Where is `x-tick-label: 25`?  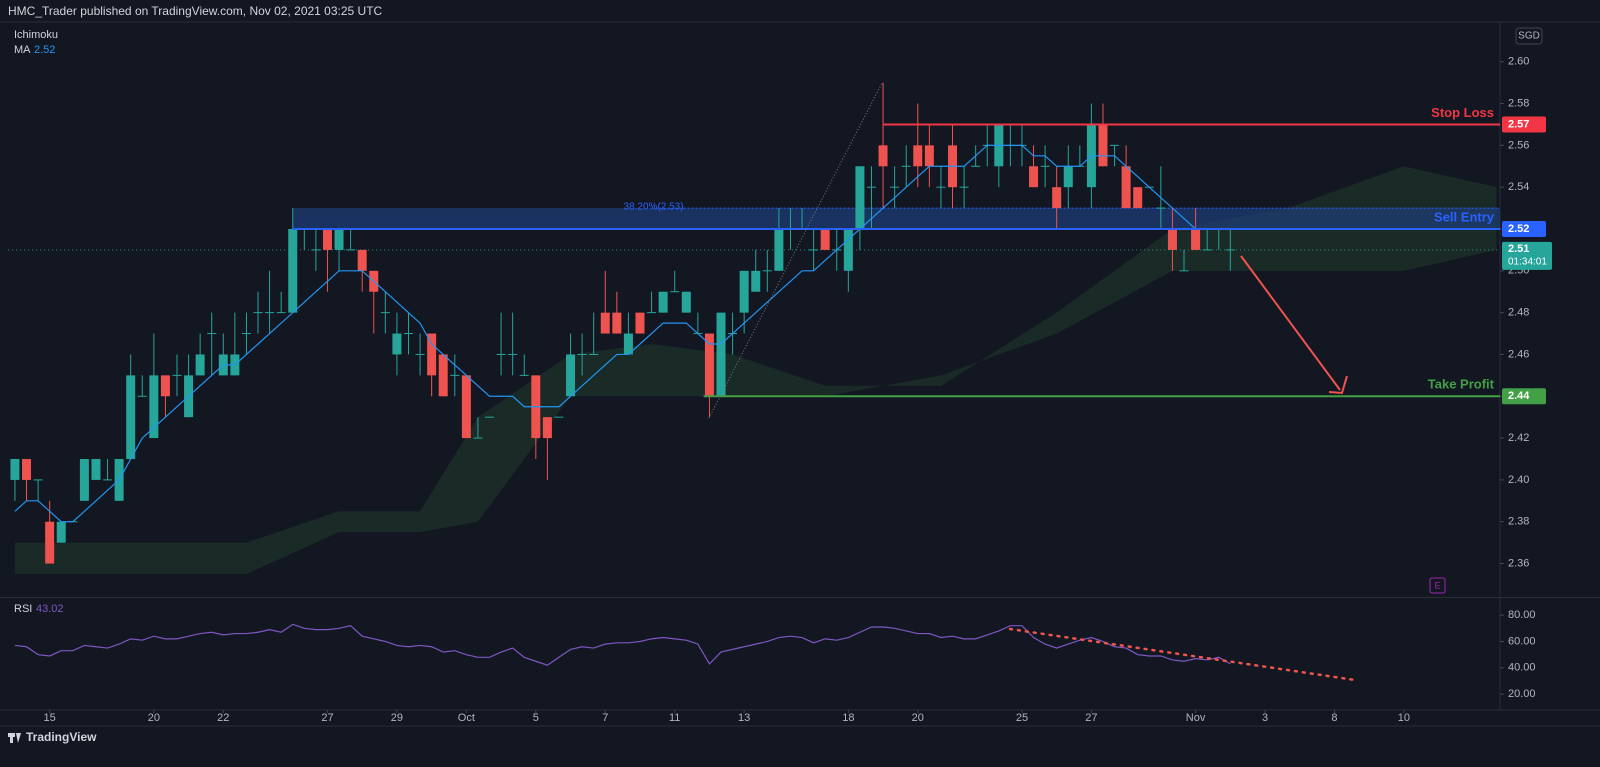 x-tick-label: 25 is located at coordinates (1022, 718).